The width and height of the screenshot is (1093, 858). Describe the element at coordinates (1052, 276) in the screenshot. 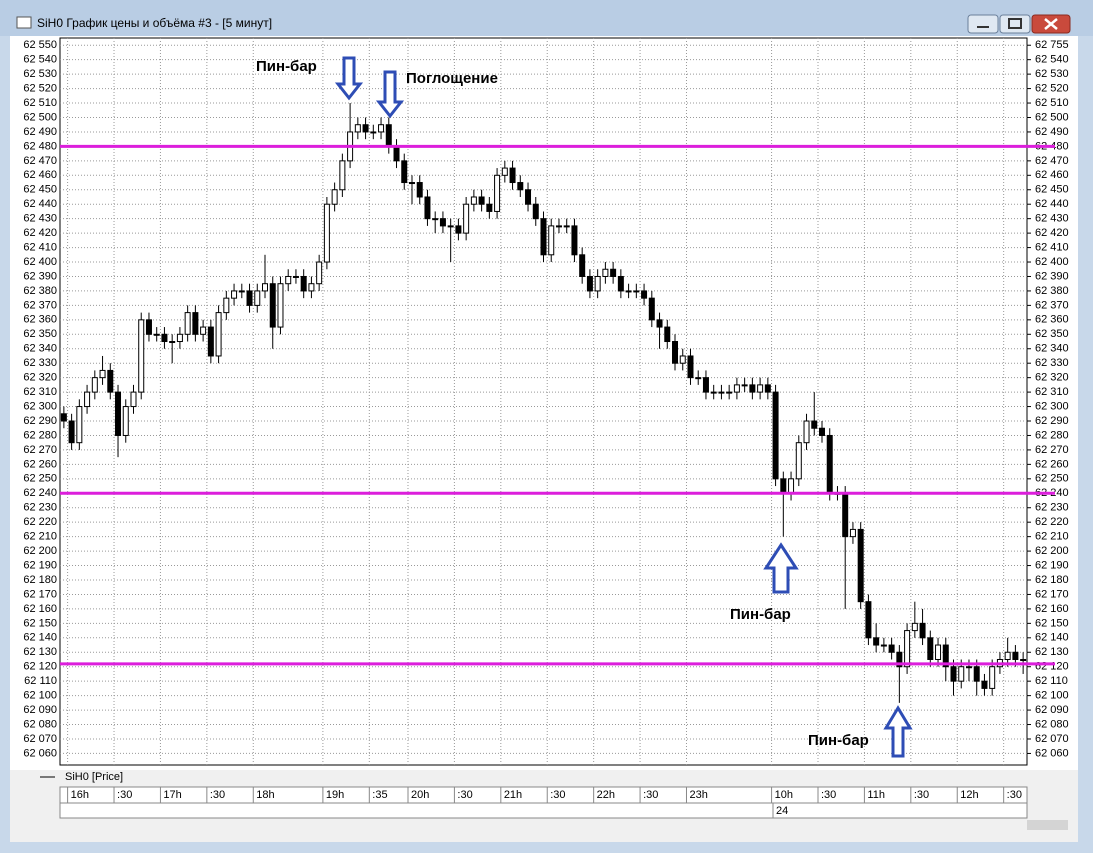

I see `y2-tick-label: 62 390` at that location.